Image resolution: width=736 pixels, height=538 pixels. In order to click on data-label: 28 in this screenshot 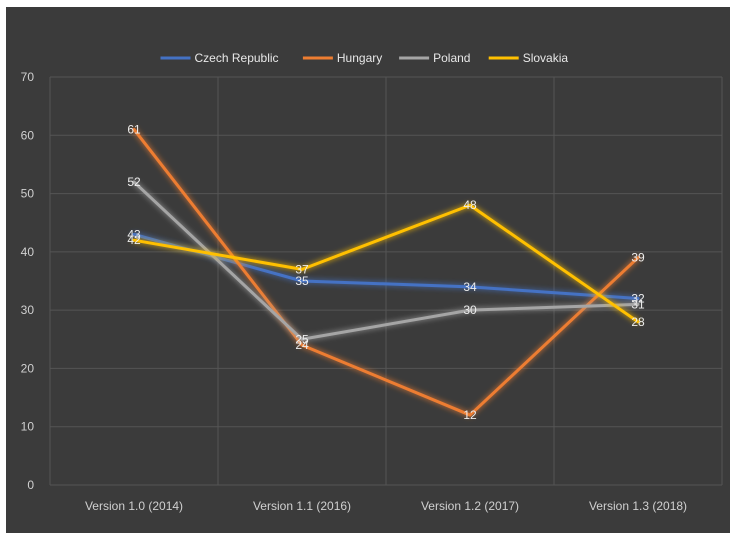, I will do `click(638, 322)`.